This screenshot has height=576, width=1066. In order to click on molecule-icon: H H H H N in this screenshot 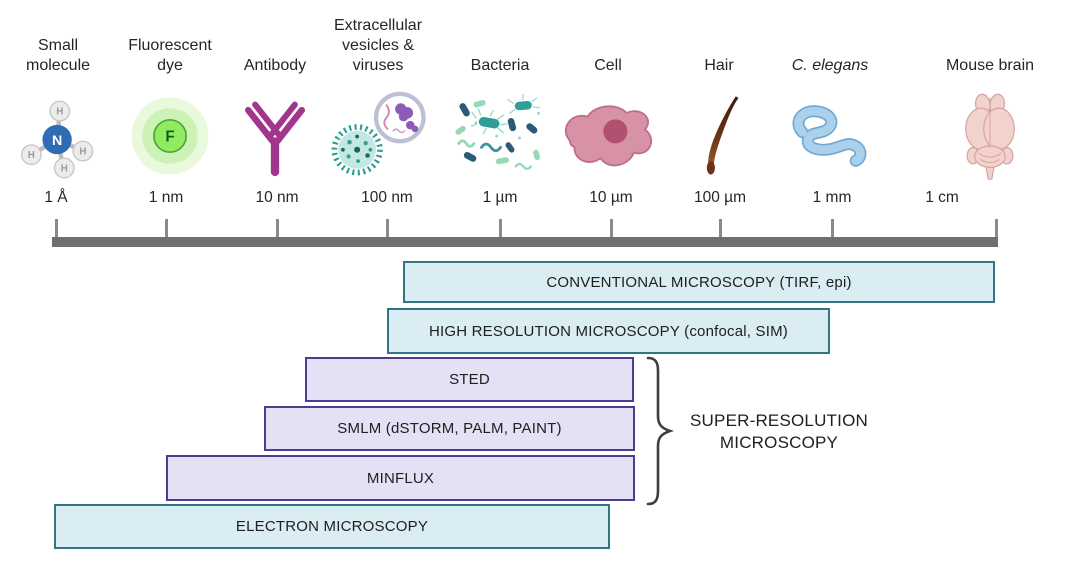, I will do `click(57, 139)`.